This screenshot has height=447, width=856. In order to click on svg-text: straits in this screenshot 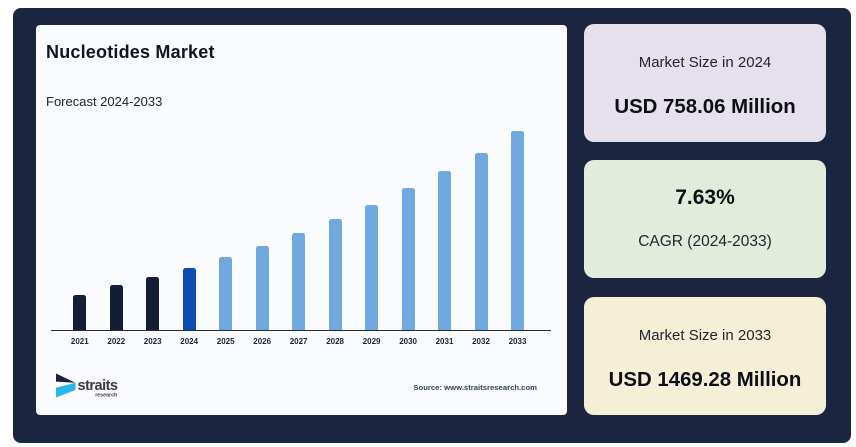, I will do `click(98, 386)`.